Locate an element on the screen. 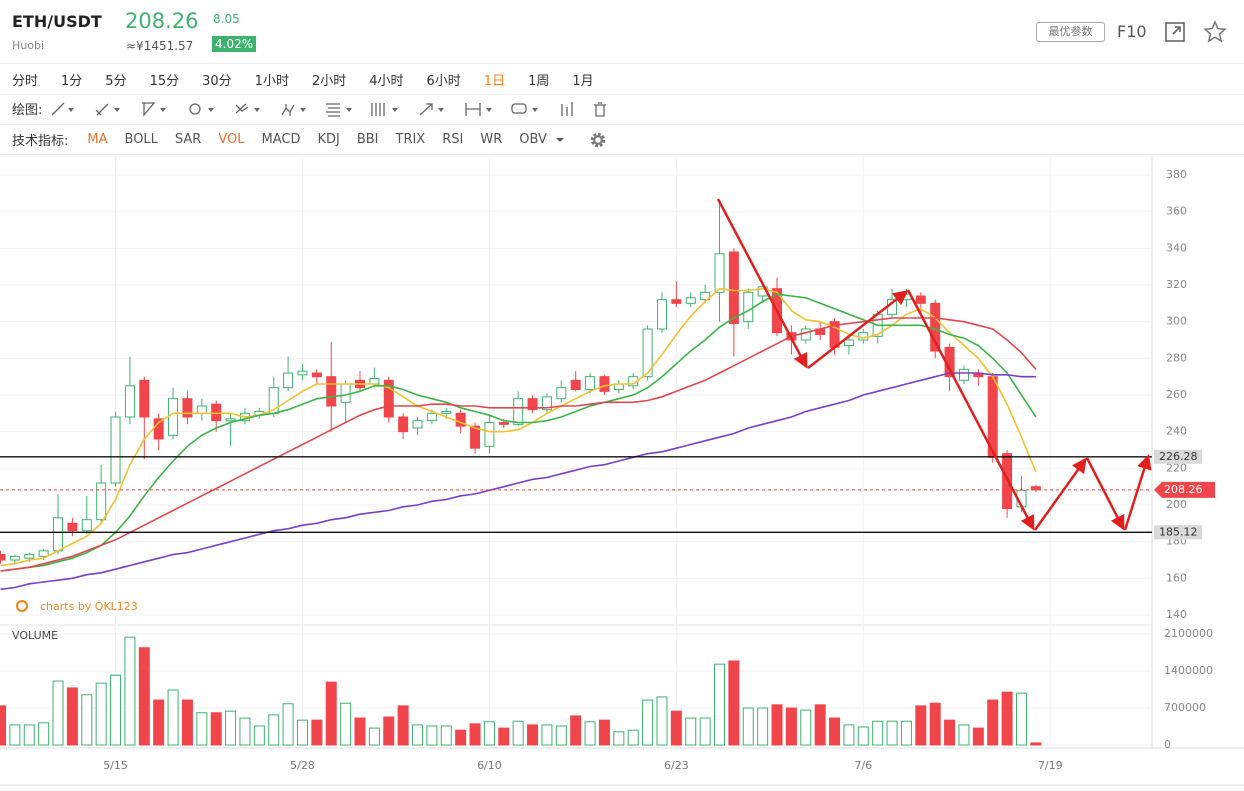  indicator-button: VOL is located at coordinates (231, 139).